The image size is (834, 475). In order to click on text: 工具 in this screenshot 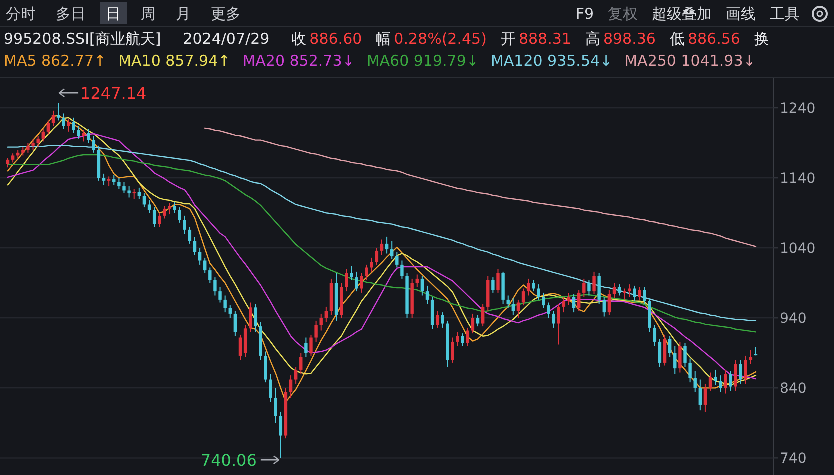, I will do `click(785, 14)`.